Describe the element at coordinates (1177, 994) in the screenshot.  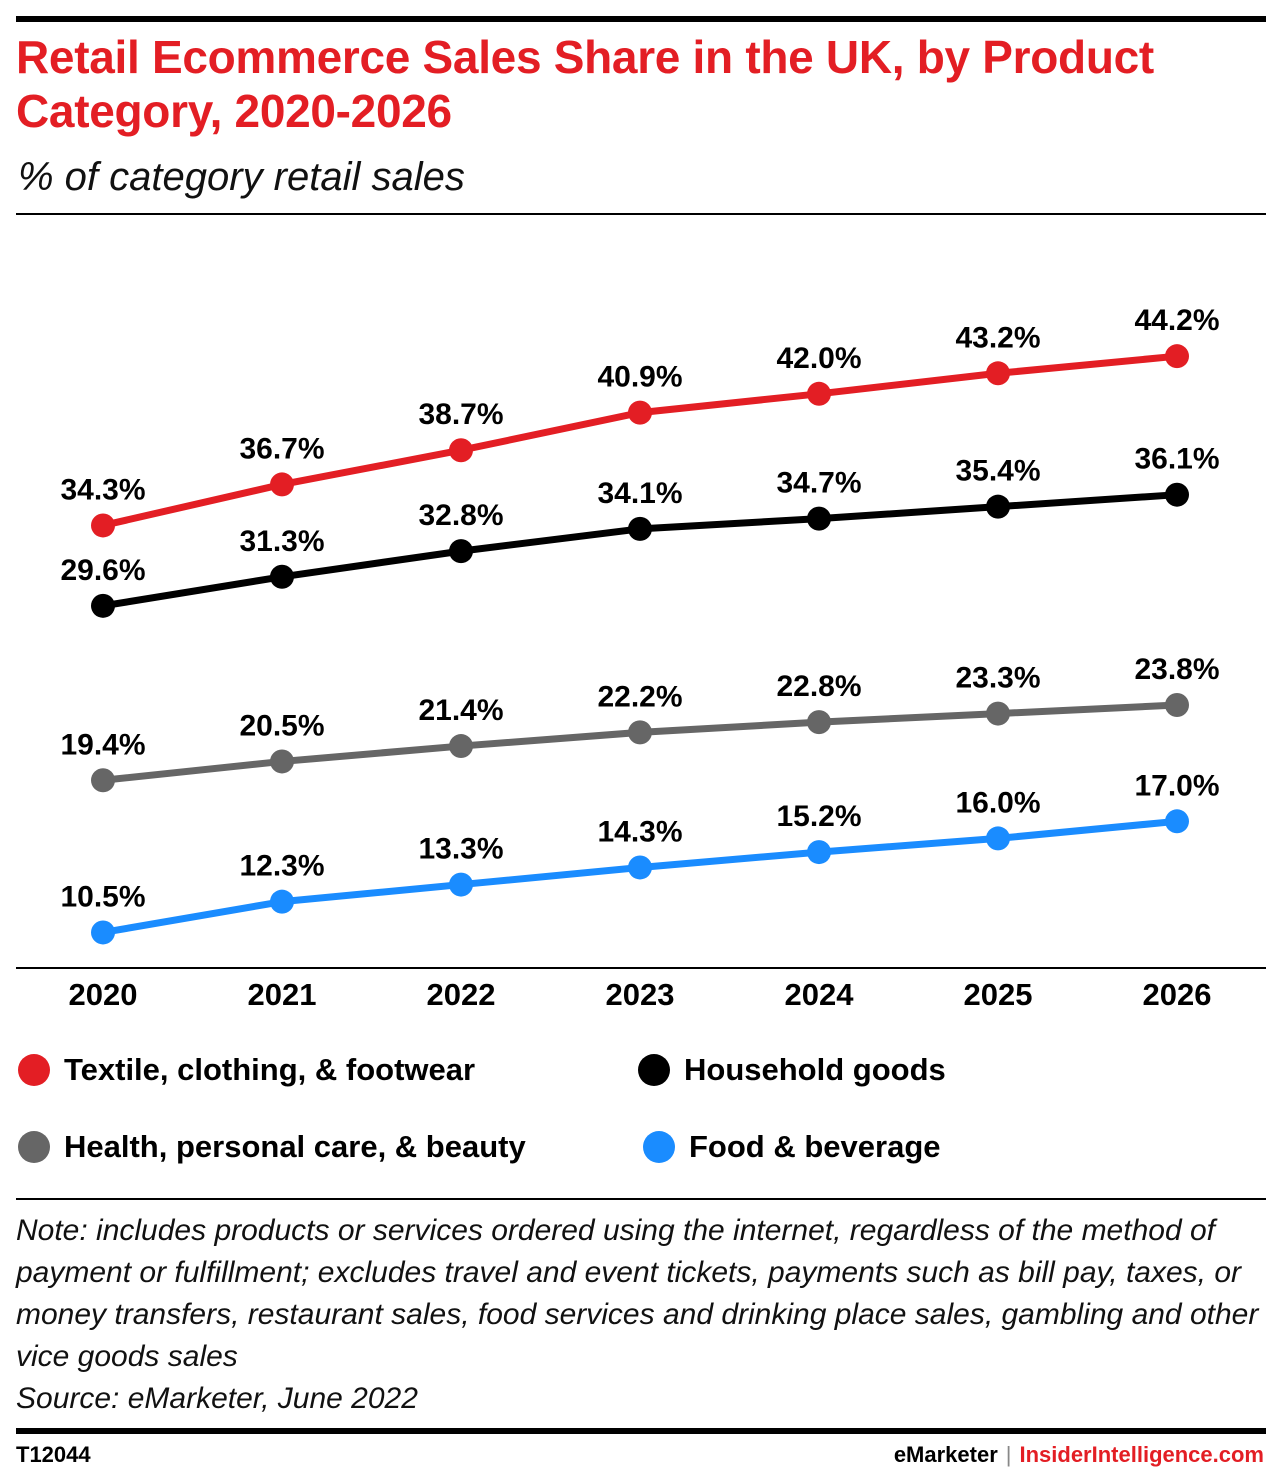
I see `x-tick-label-2026: 2026` at that location.